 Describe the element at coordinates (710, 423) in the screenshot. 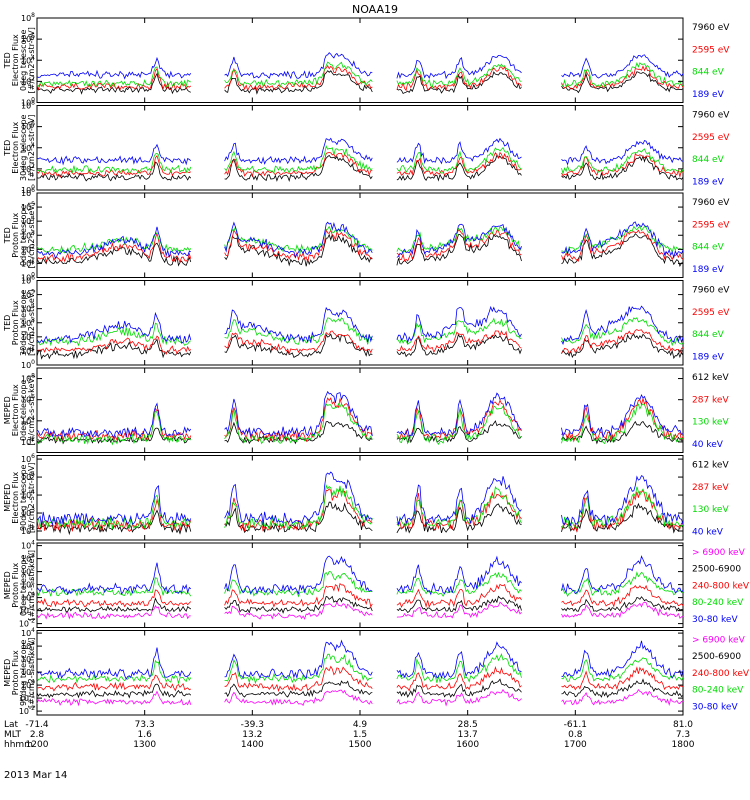

I see `legend-entry: 130 keV` at that location.